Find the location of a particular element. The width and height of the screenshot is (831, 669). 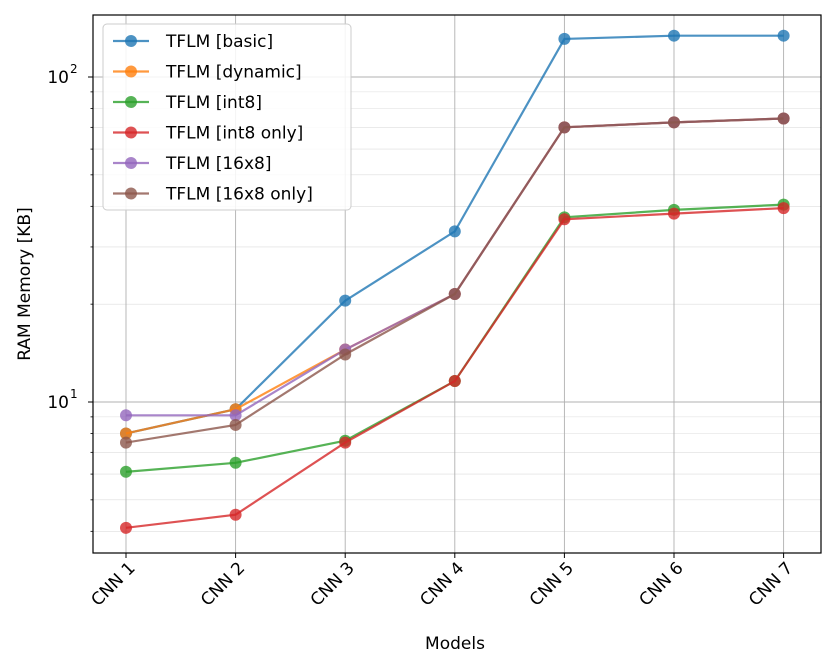

legend-item: TFLM [basic] is located at coordinates (193, 42).